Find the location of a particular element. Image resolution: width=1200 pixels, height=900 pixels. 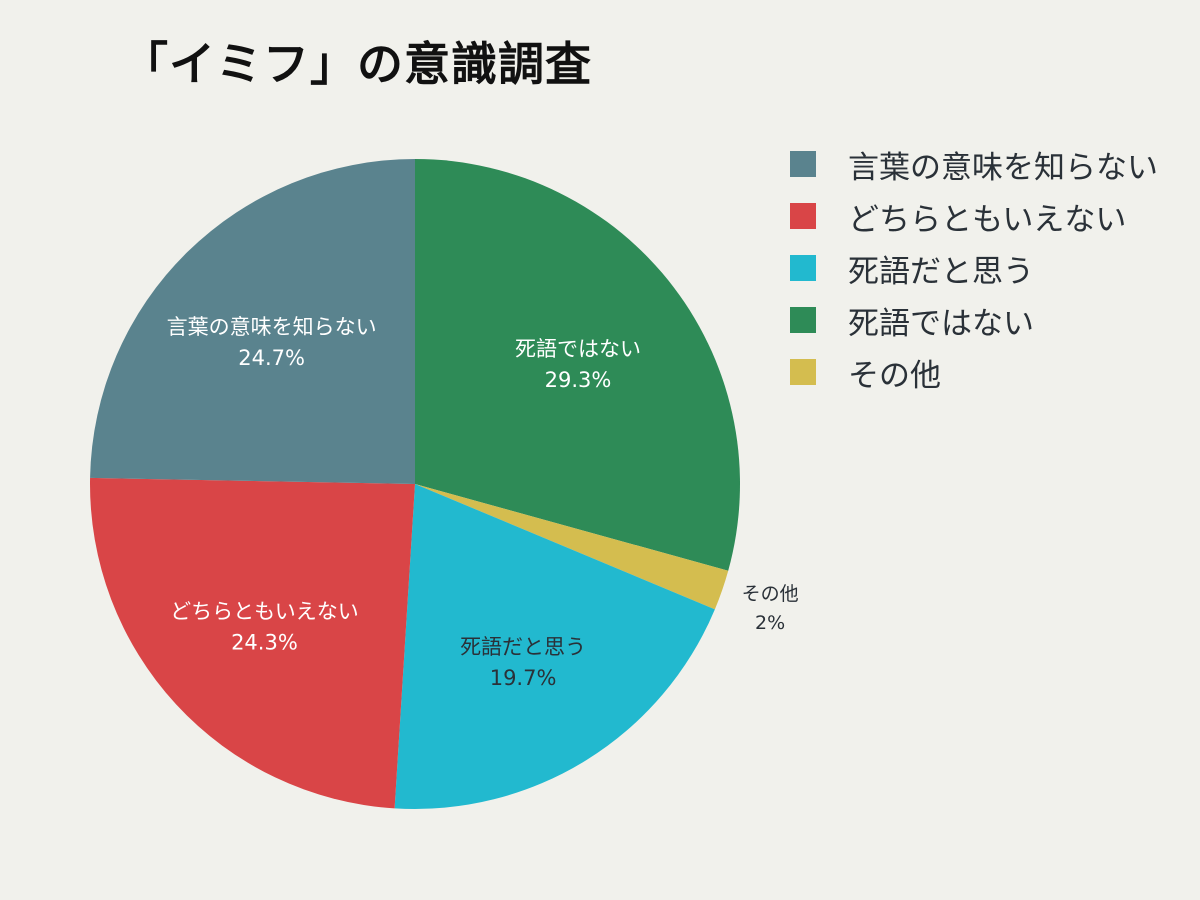

legend-item-2: どちらともいえない is located at coordinates (974, 216).